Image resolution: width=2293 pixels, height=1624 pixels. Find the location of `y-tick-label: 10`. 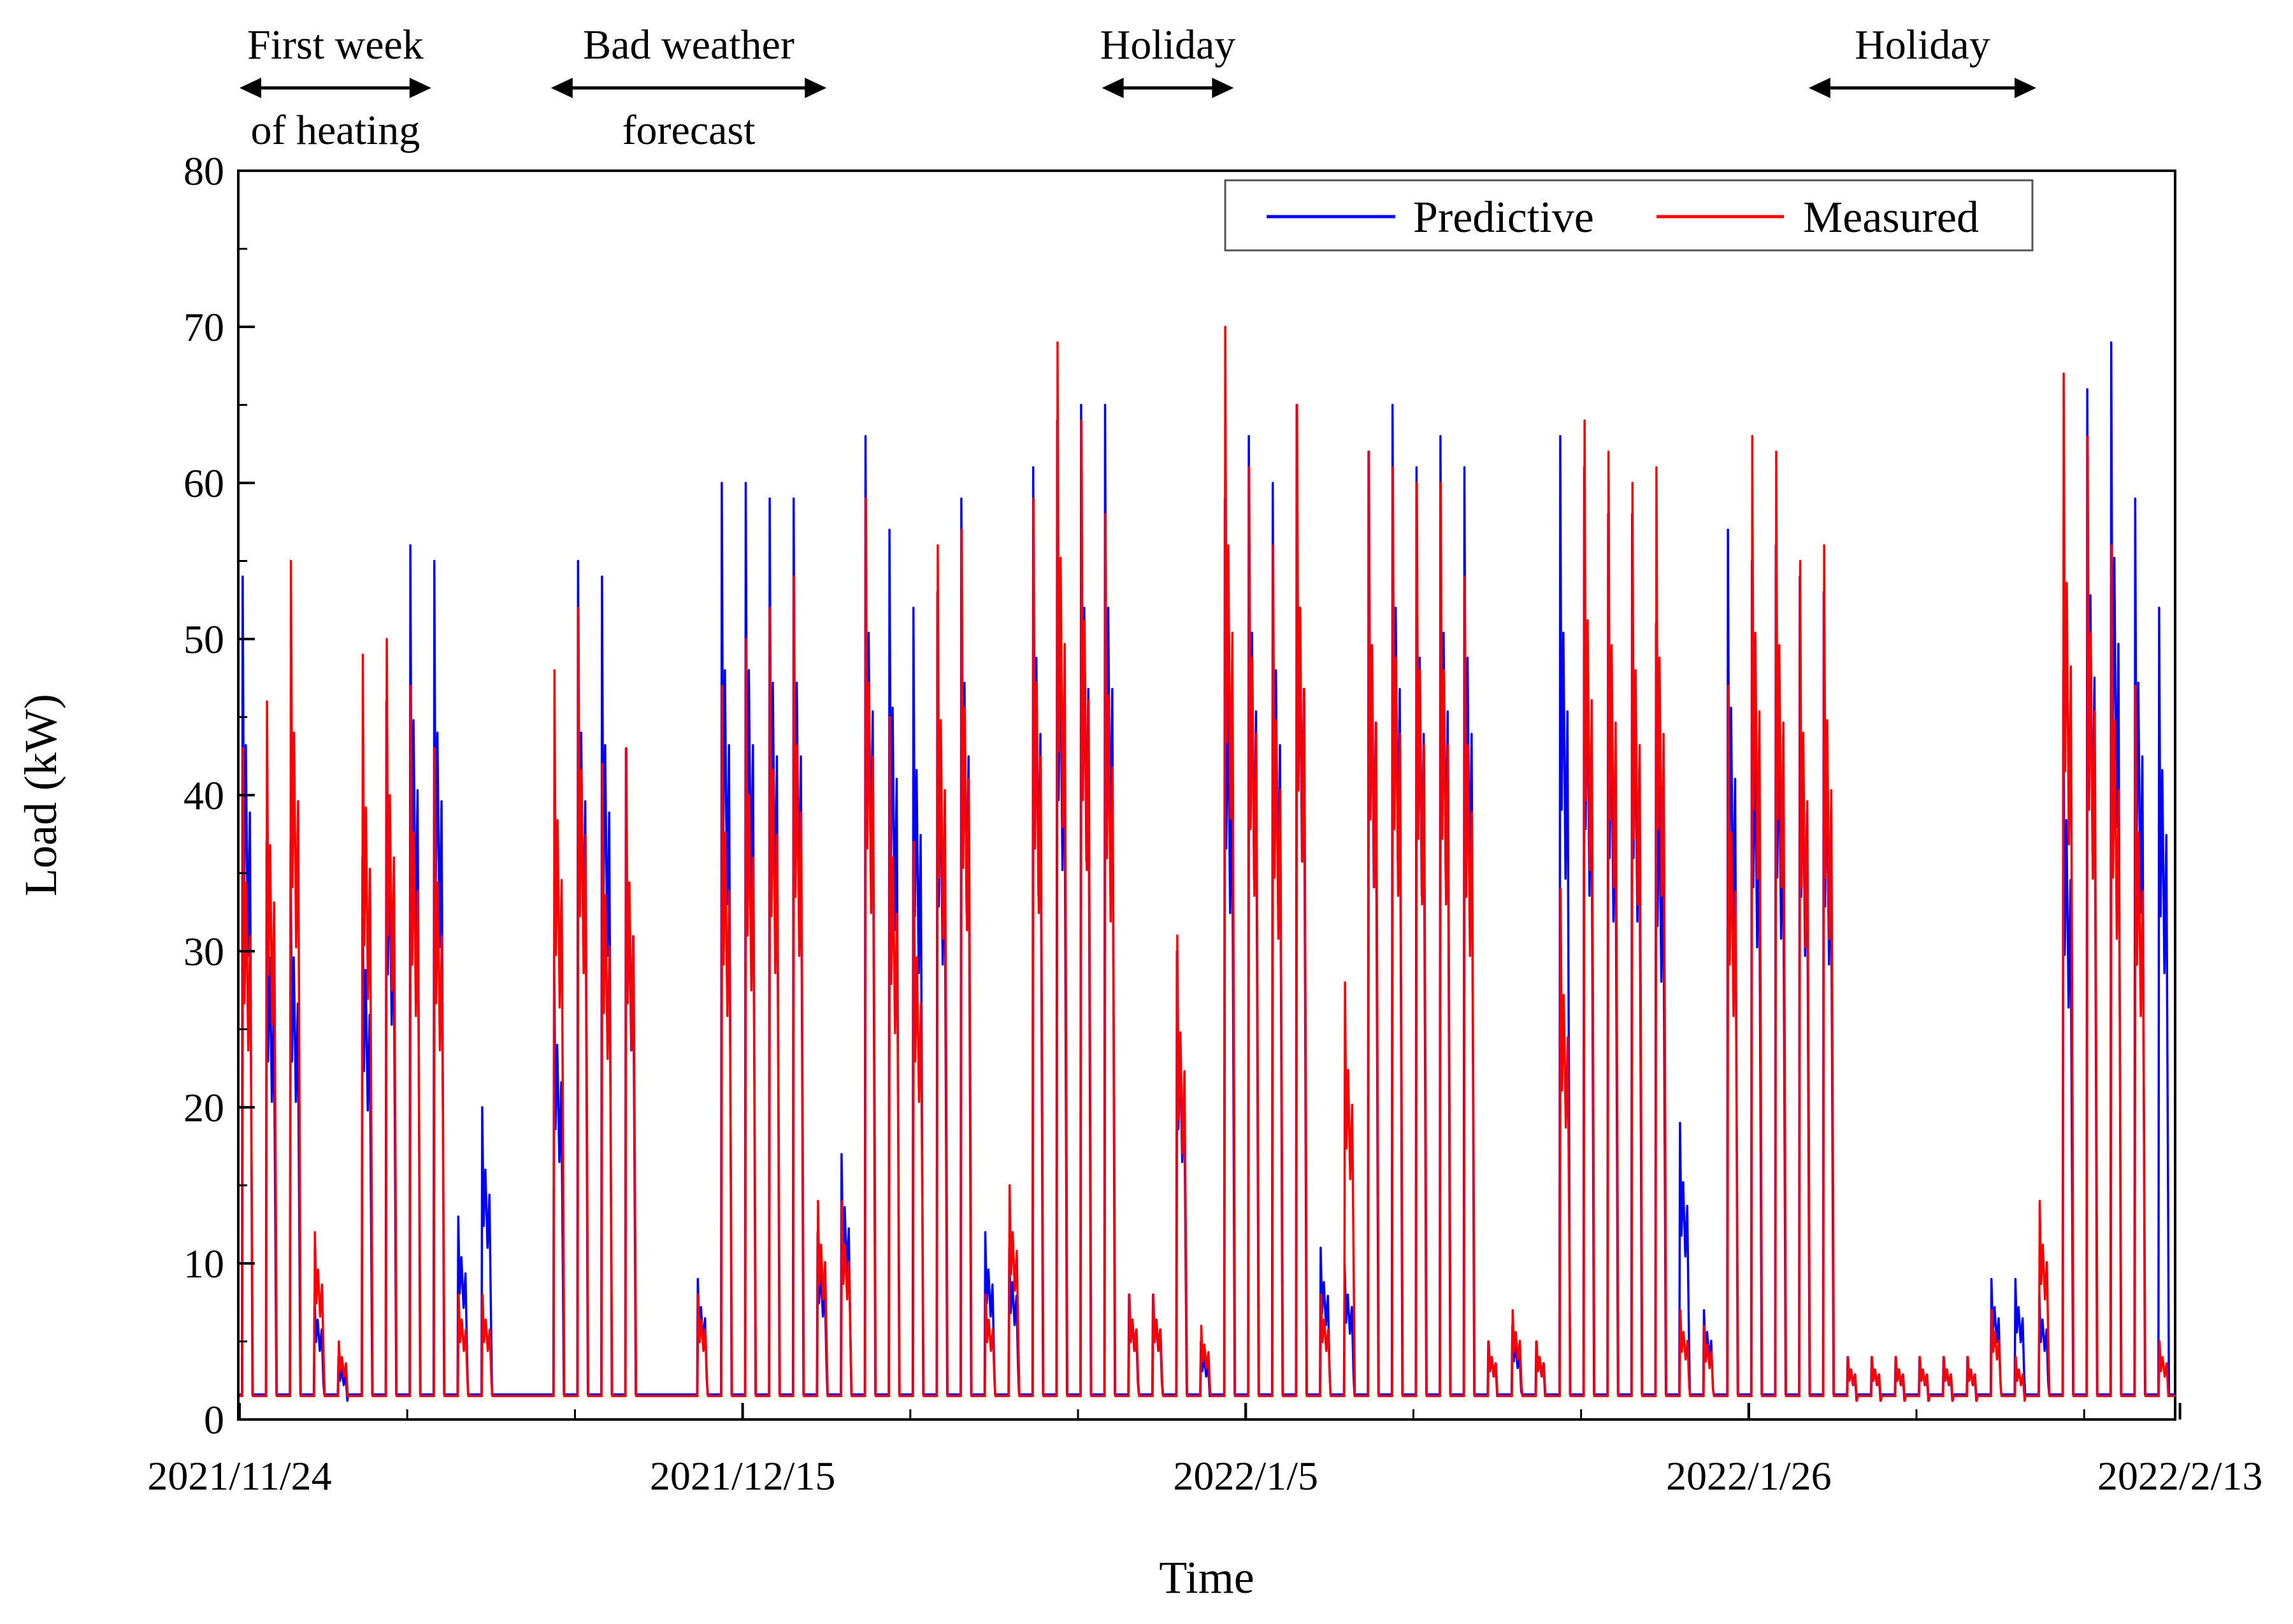

y-tick-label: 10 is located at coordinates (203, 1263).